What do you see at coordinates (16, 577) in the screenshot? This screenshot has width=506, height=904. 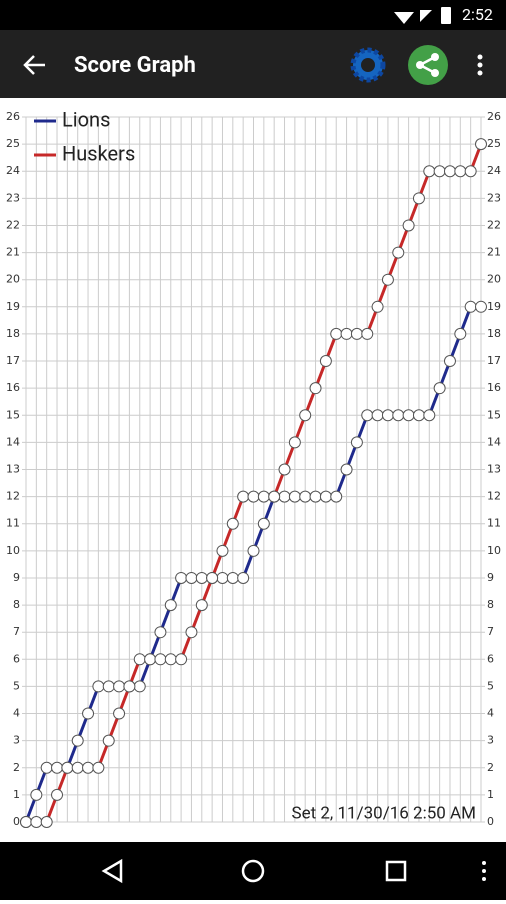 I see `y-tick-label: 9` at bounding box center [16, 577].